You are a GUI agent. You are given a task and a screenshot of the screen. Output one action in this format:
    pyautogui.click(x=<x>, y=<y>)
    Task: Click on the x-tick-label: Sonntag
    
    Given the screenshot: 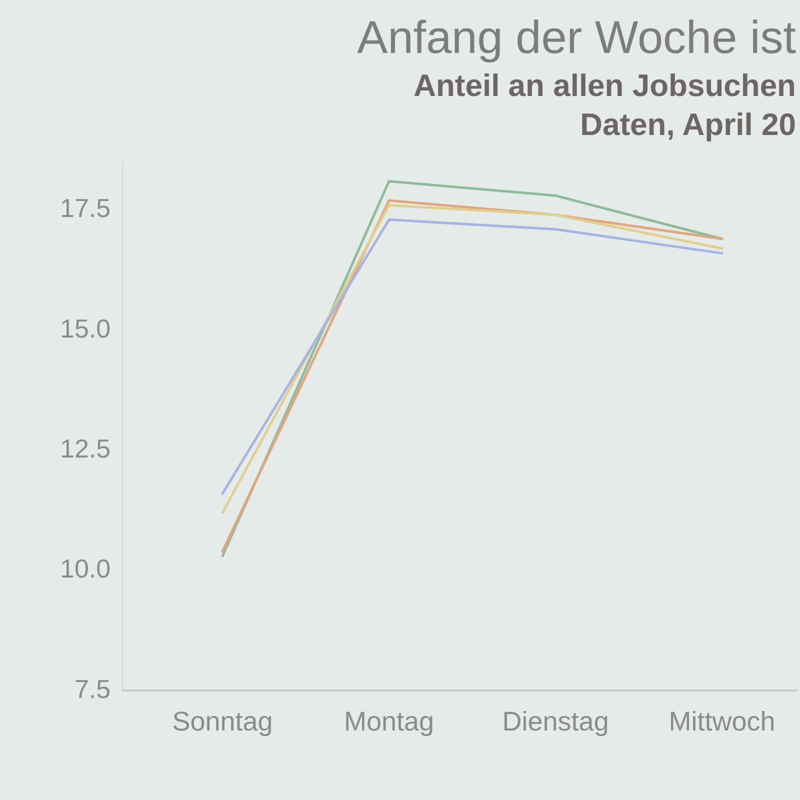 What is the action you would take?
    pyautogui.click(x=222, y=721)
    